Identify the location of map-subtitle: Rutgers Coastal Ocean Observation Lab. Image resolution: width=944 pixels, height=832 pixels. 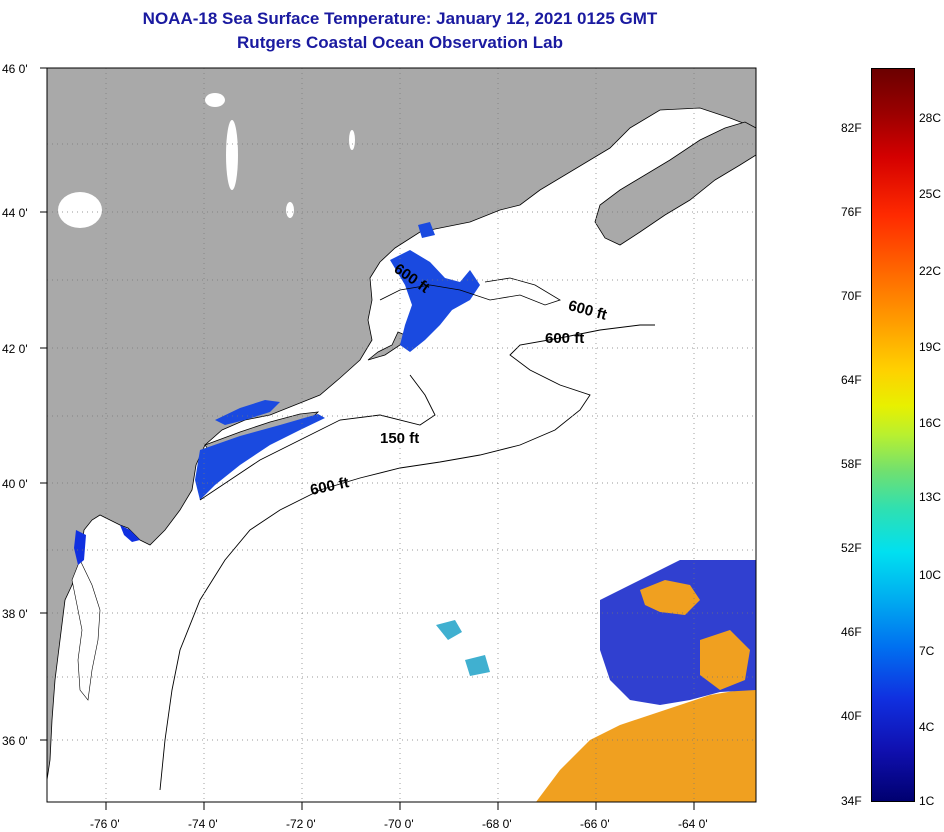
(400, 42).